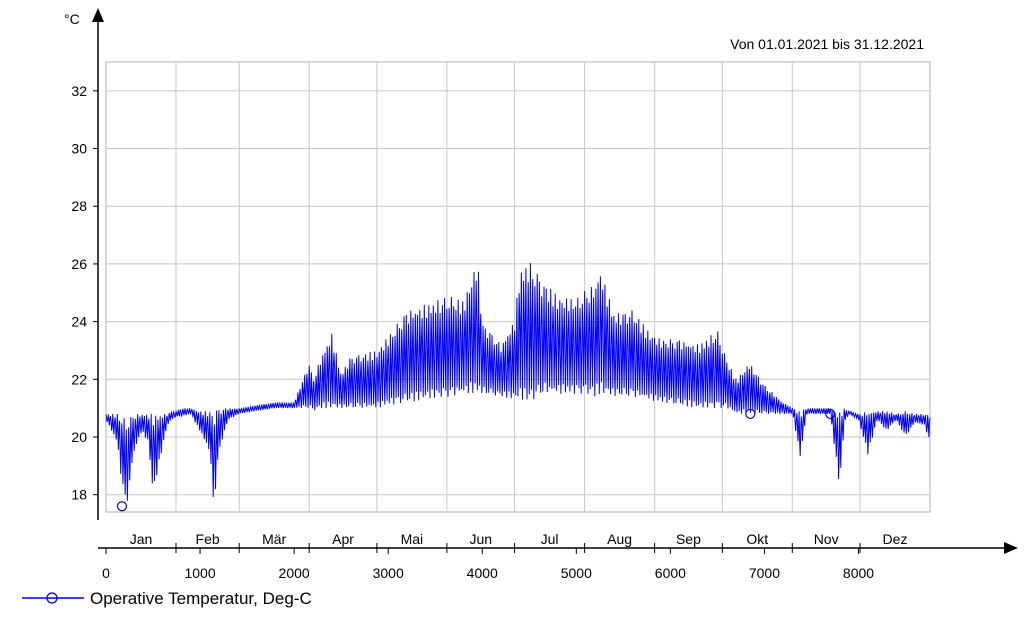 The height and width of the screenshot is (624, 1024). What do you see at coordinates (412, 539) in the screenshot?
I see `month-label: Mai` at bounding box center [412, 539].